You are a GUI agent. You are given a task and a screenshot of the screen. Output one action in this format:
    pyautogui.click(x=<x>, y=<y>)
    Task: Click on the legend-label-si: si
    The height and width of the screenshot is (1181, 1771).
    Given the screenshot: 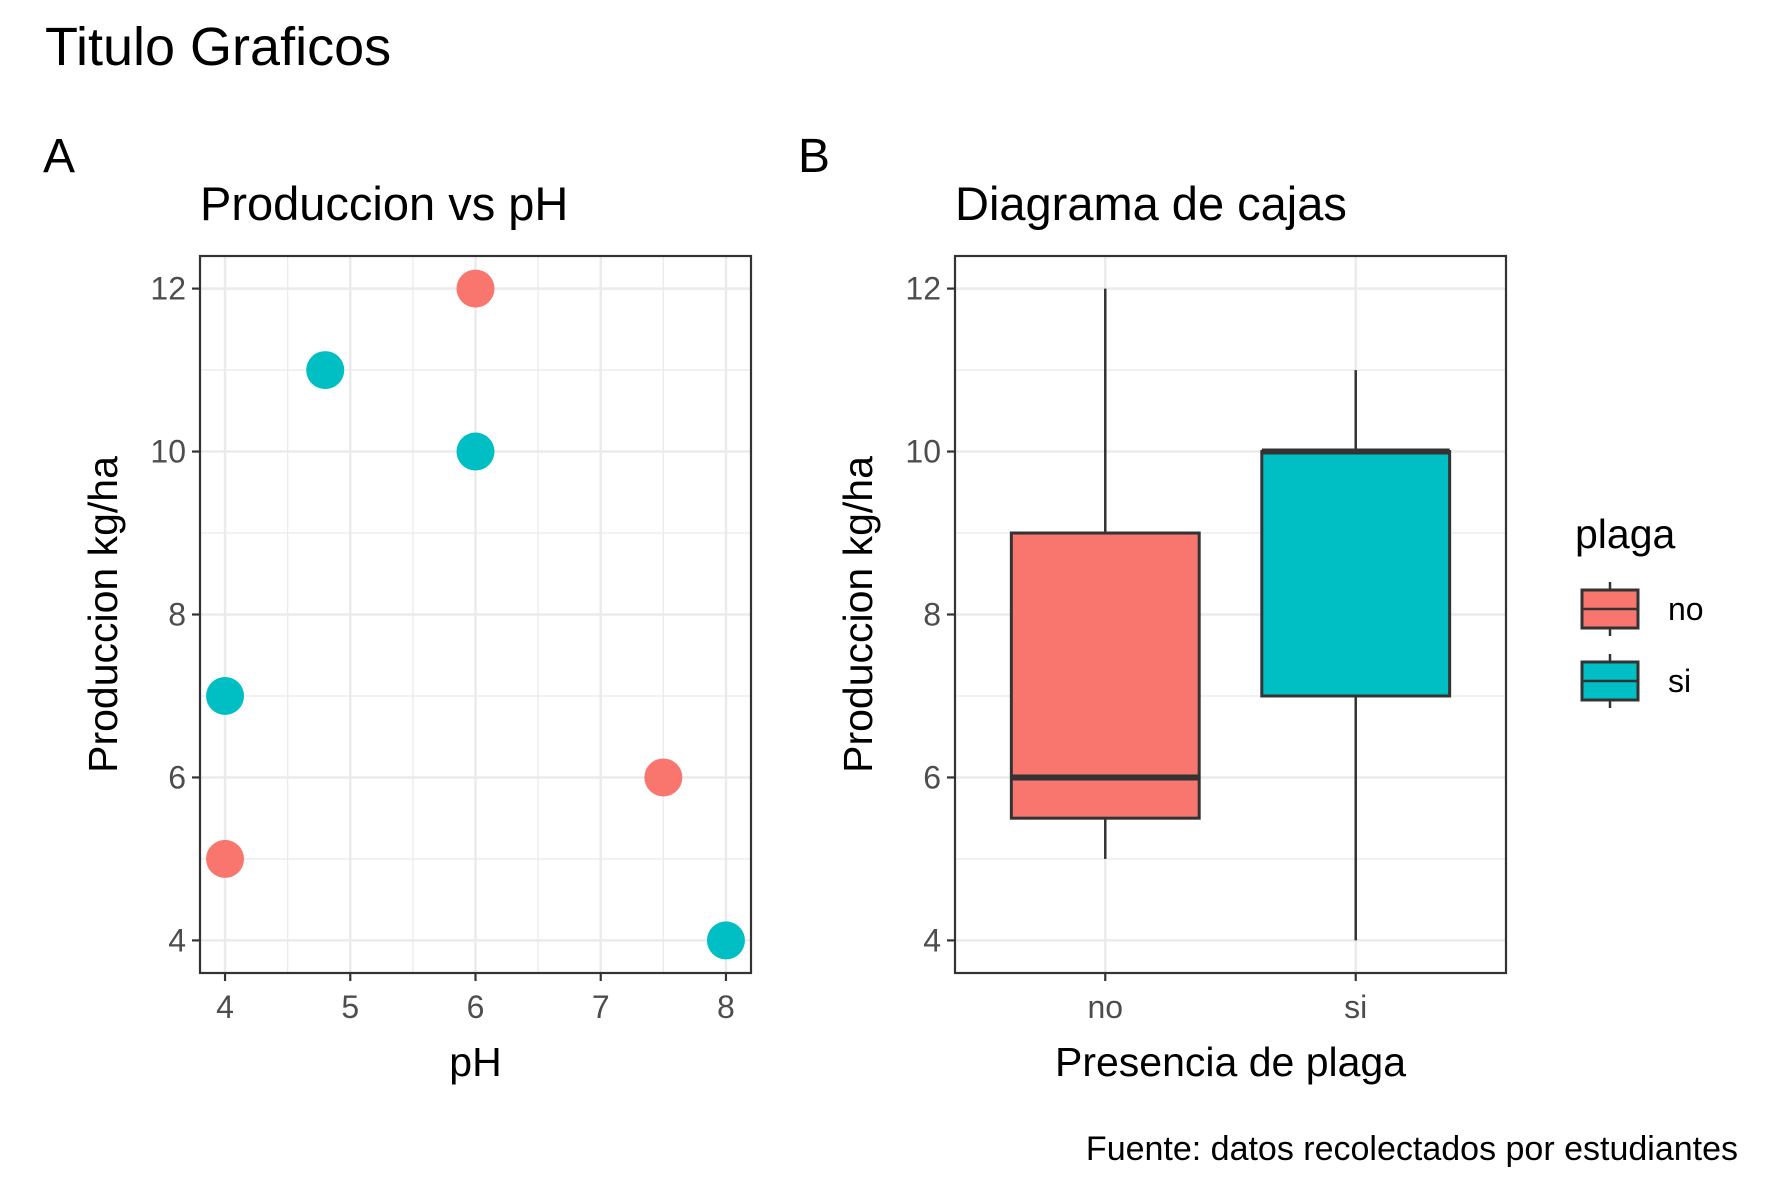 What is the action you would take?
    pyautogui.click(x=1679, y=681)
    